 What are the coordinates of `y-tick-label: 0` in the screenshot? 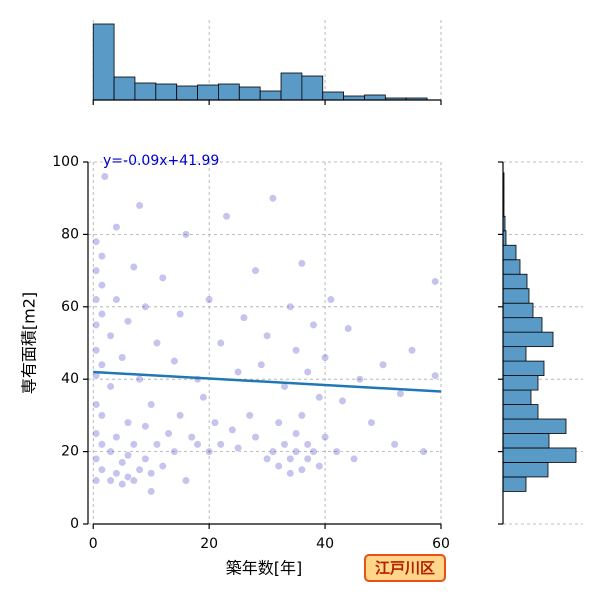 It's located at (74, 524).